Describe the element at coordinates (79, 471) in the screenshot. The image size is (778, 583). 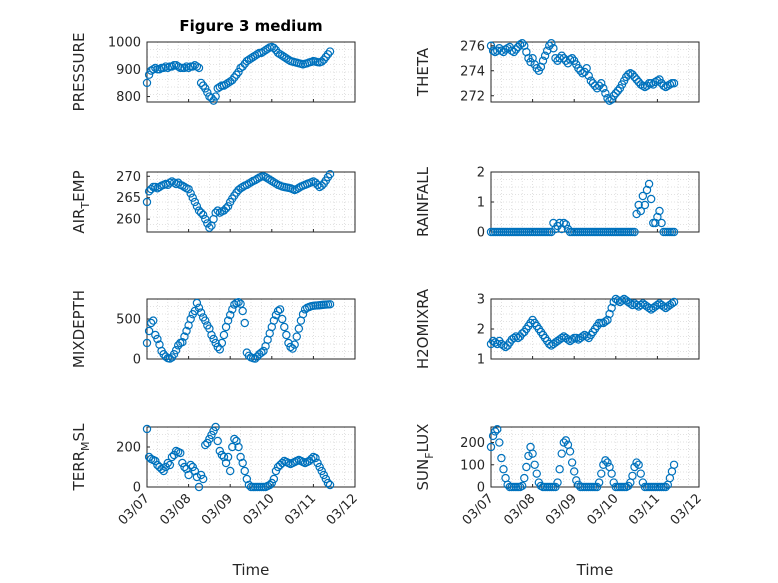
I see `y-label-main: TERR` at that location.